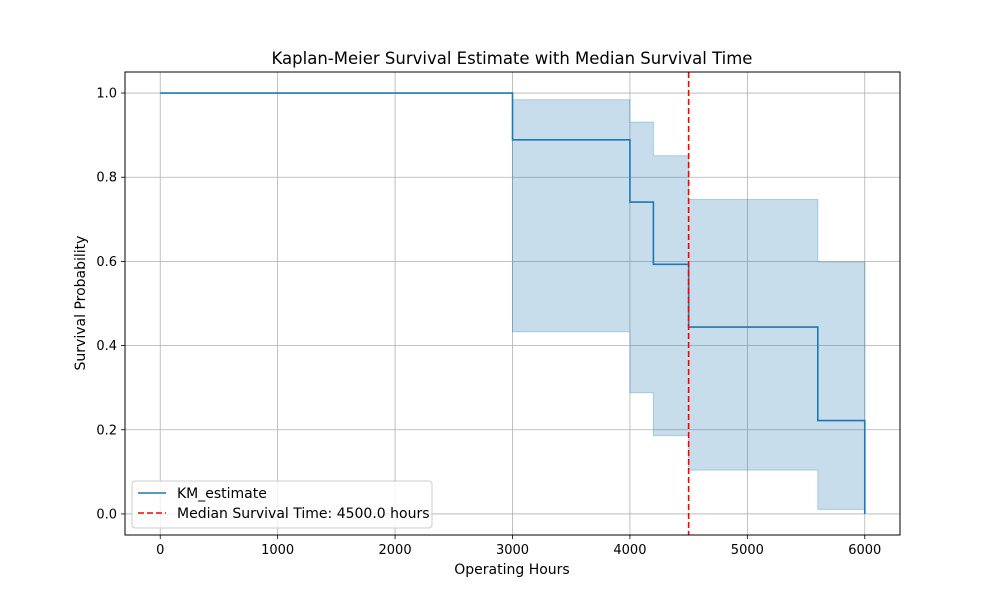 Image resolution: width=1000 pixels, height=604 pixels. Describe the element at coordinates (629, 550) in the screenshot. I see `x-tick-label: 4000` at that location.